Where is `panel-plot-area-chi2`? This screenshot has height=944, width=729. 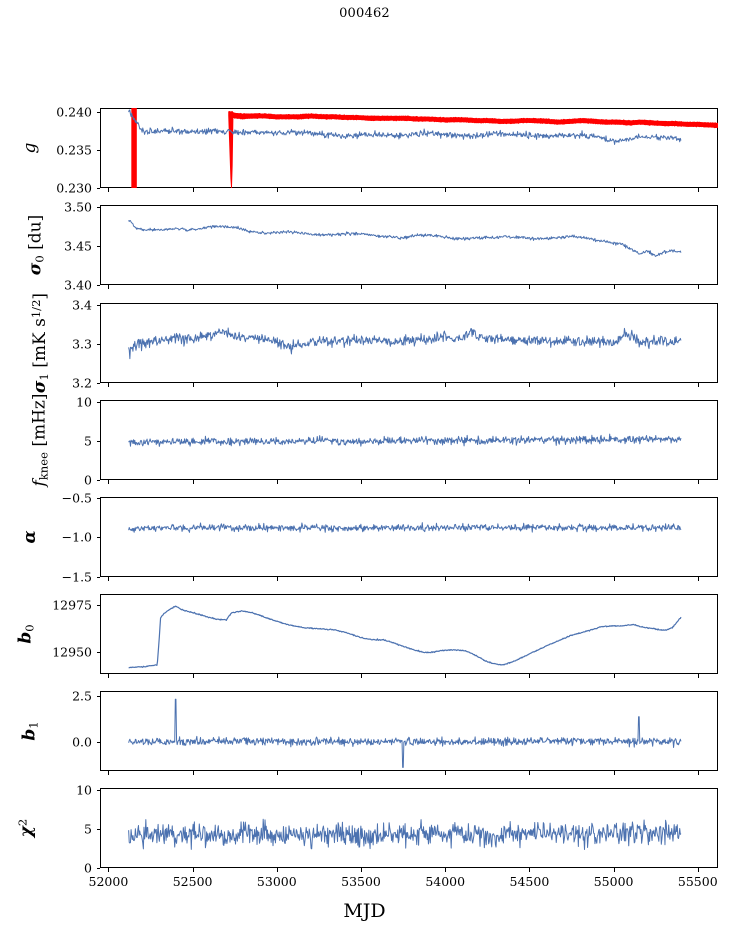
panel-plot-area-chi2 is located at coordinates (405, 834).